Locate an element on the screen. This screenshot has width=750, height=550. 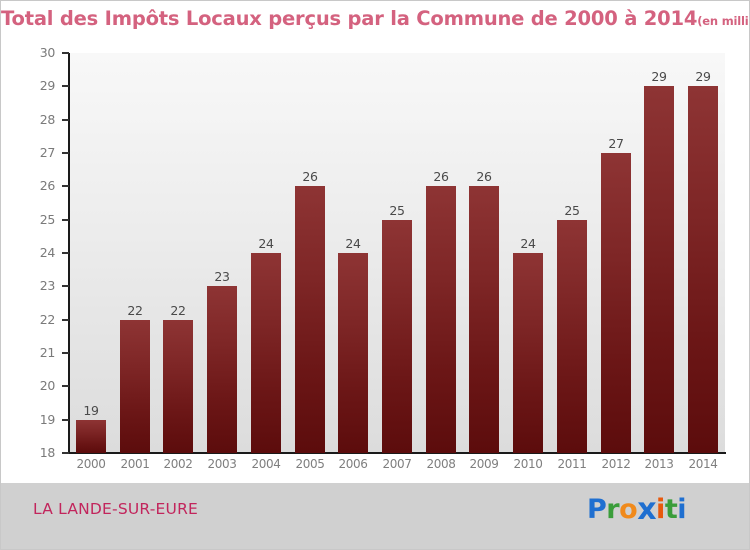
logo-letter: P is located at coordinates (597, 509).